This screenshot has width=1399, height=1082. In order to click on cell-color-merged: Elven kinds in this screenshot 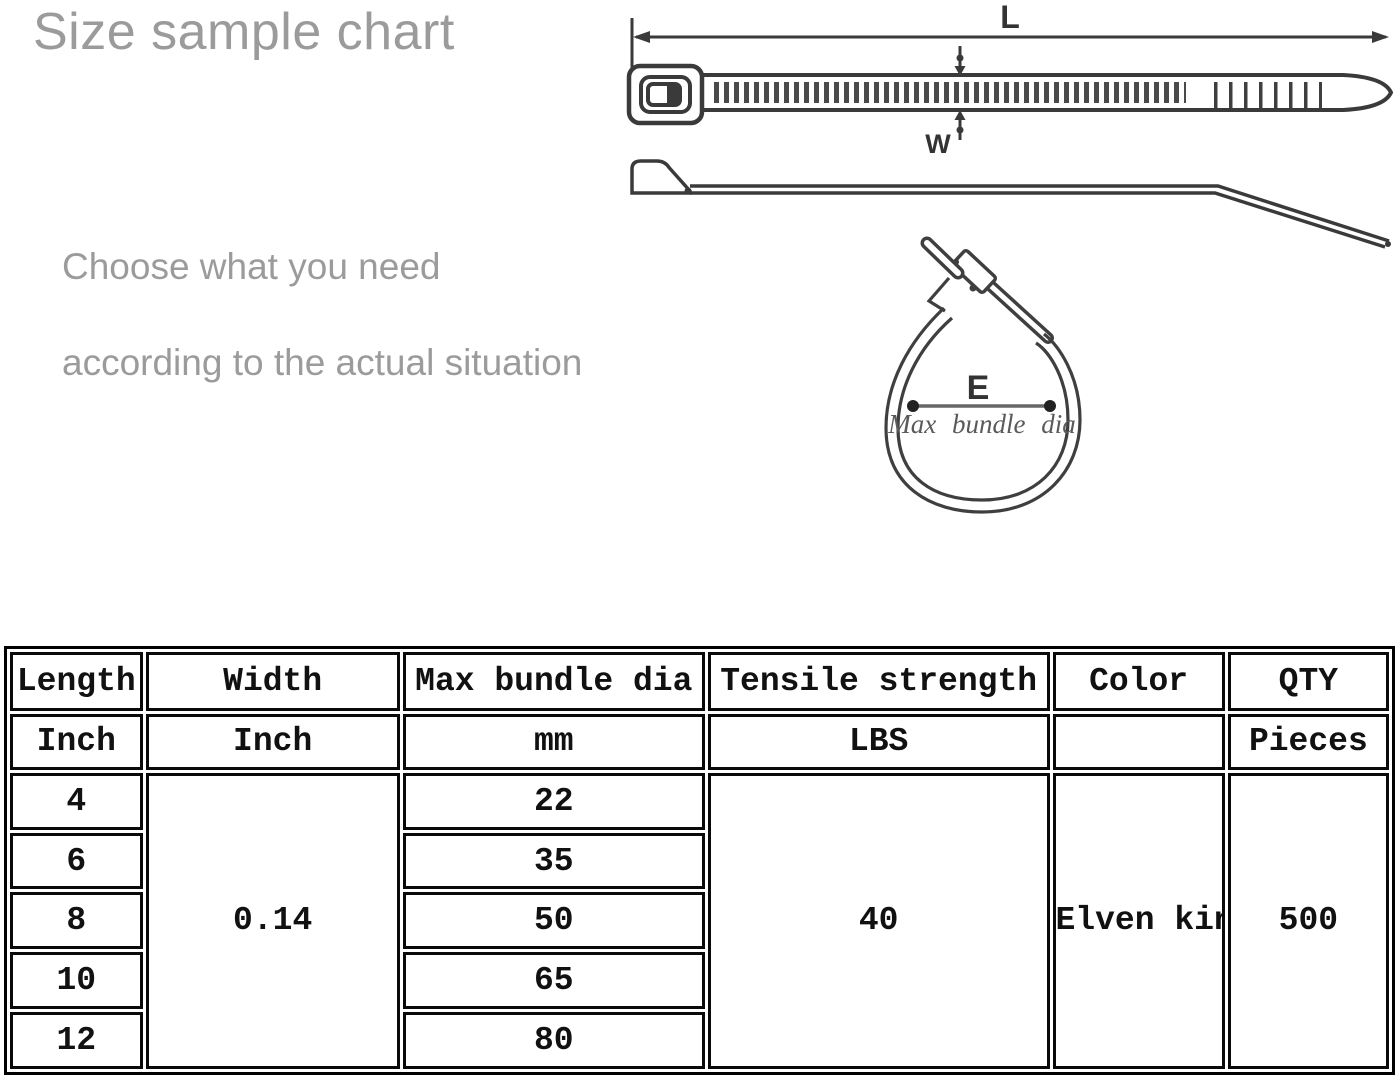, I will do `click(1138, 920)`.